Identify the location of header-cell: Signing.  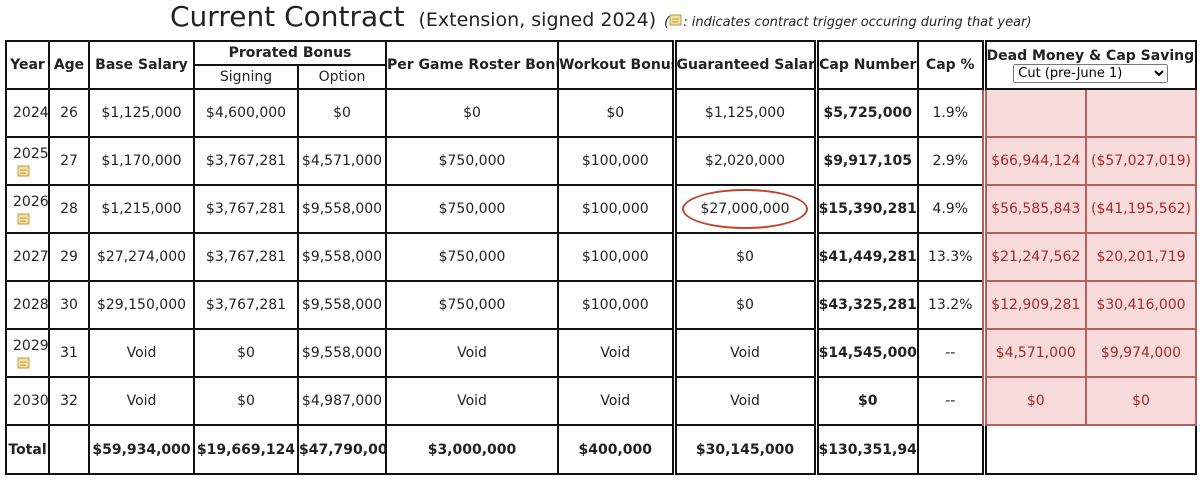
(246, 77).